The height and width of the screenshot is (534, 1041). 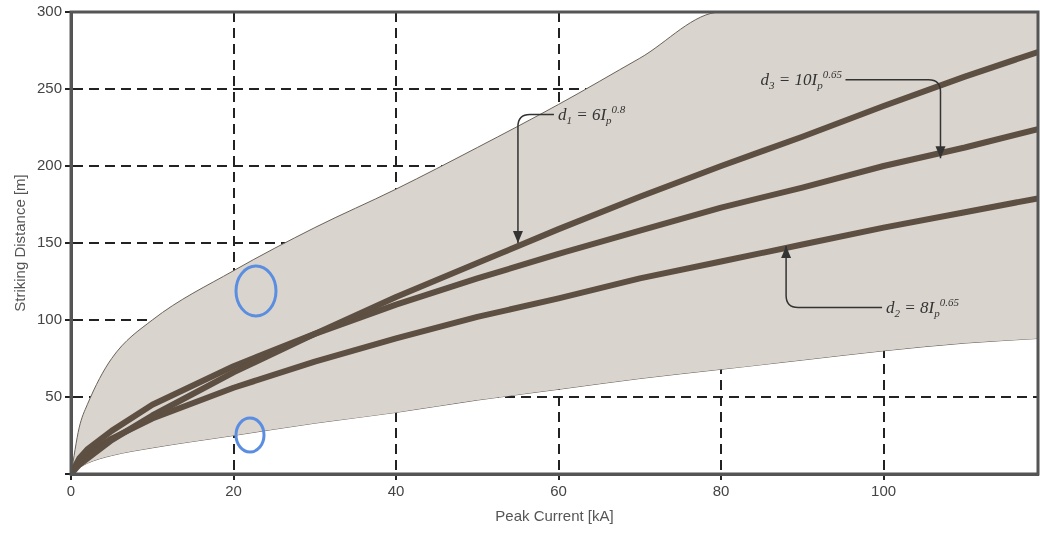 What do you see at coordinates (554, 516) in the screenshot?
I see `x-axis-title: Peak Current [kA]` at bounding box center [554, 516].